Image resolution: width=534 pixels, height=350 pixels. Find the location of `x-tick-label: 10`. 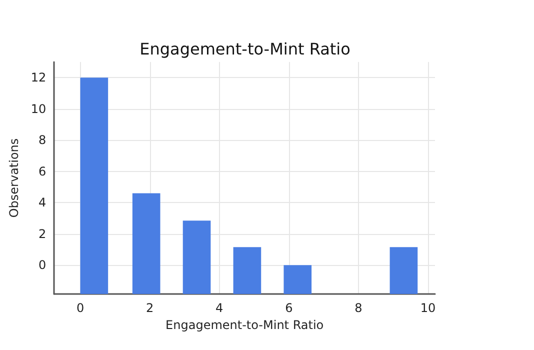

x-tick-label: 10 is located at coordinates (428, 308).